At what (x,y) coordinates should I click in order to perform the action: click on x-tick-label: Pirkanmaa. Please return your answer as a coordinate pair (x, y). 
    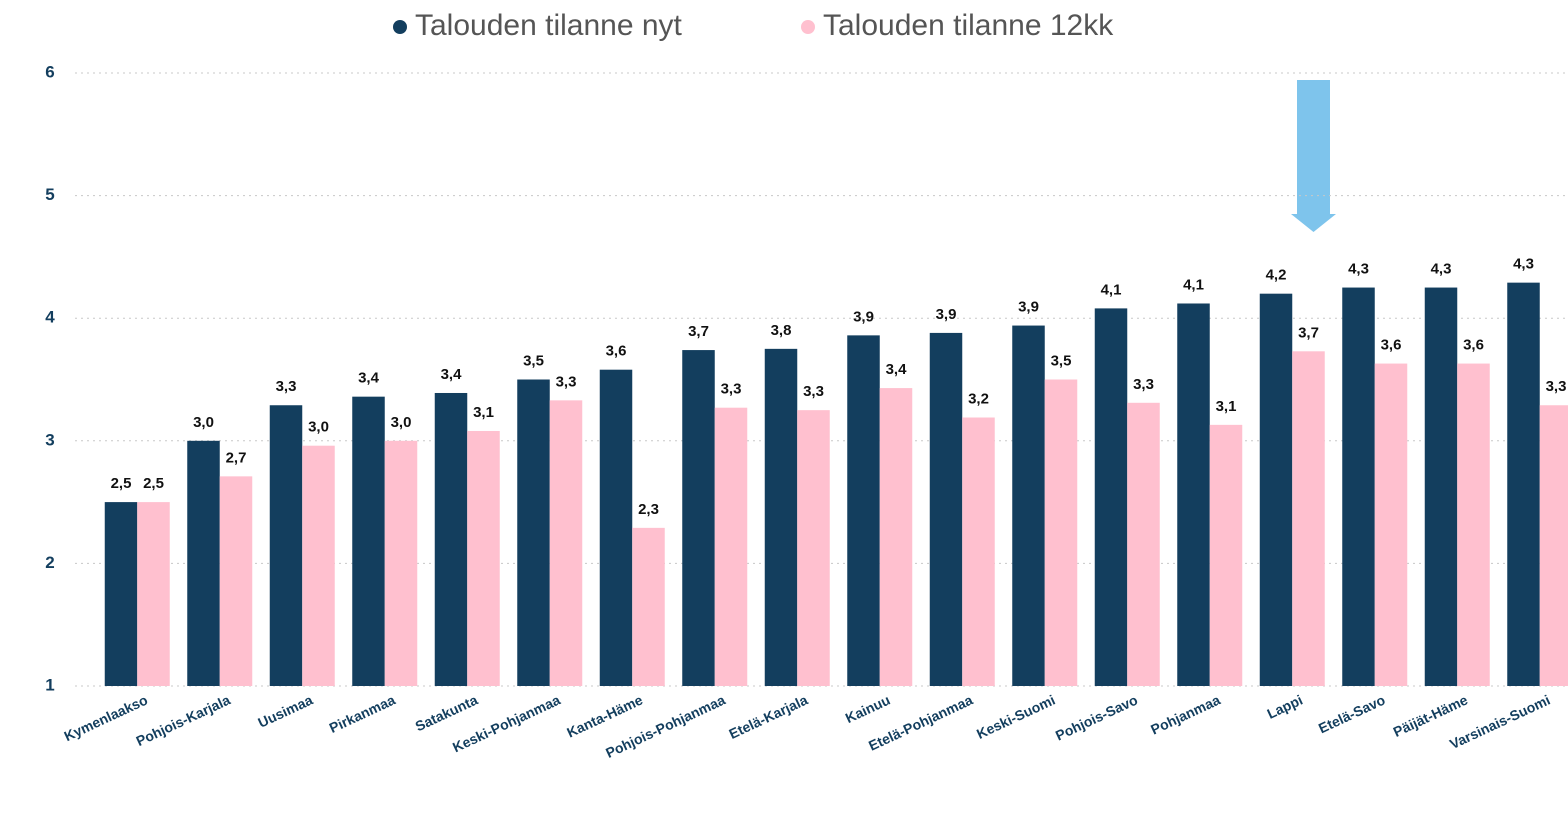
    Looking at the image, I should click on (362, 713).